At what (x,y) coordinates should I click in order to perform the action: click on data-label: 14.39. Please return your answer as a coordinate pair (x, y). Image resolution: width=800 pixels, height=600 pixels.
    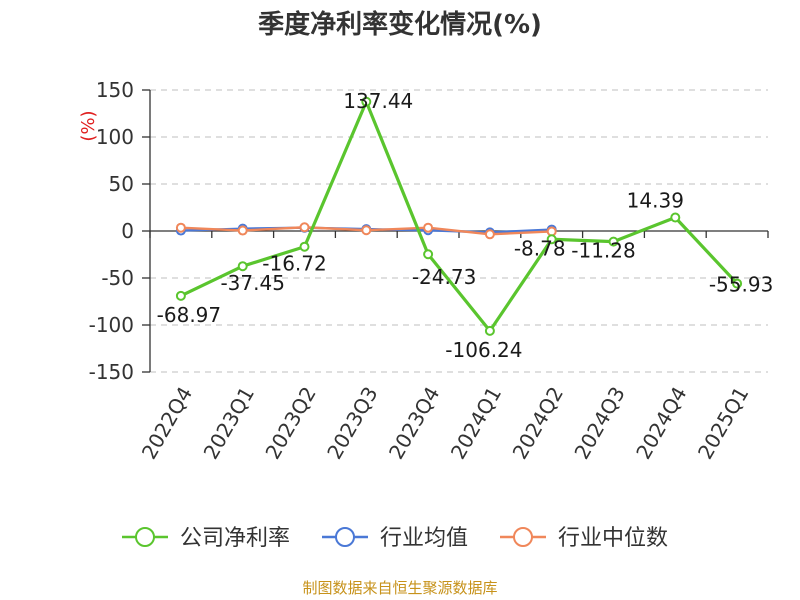
    Looking at the image, I should click on (655, 200).